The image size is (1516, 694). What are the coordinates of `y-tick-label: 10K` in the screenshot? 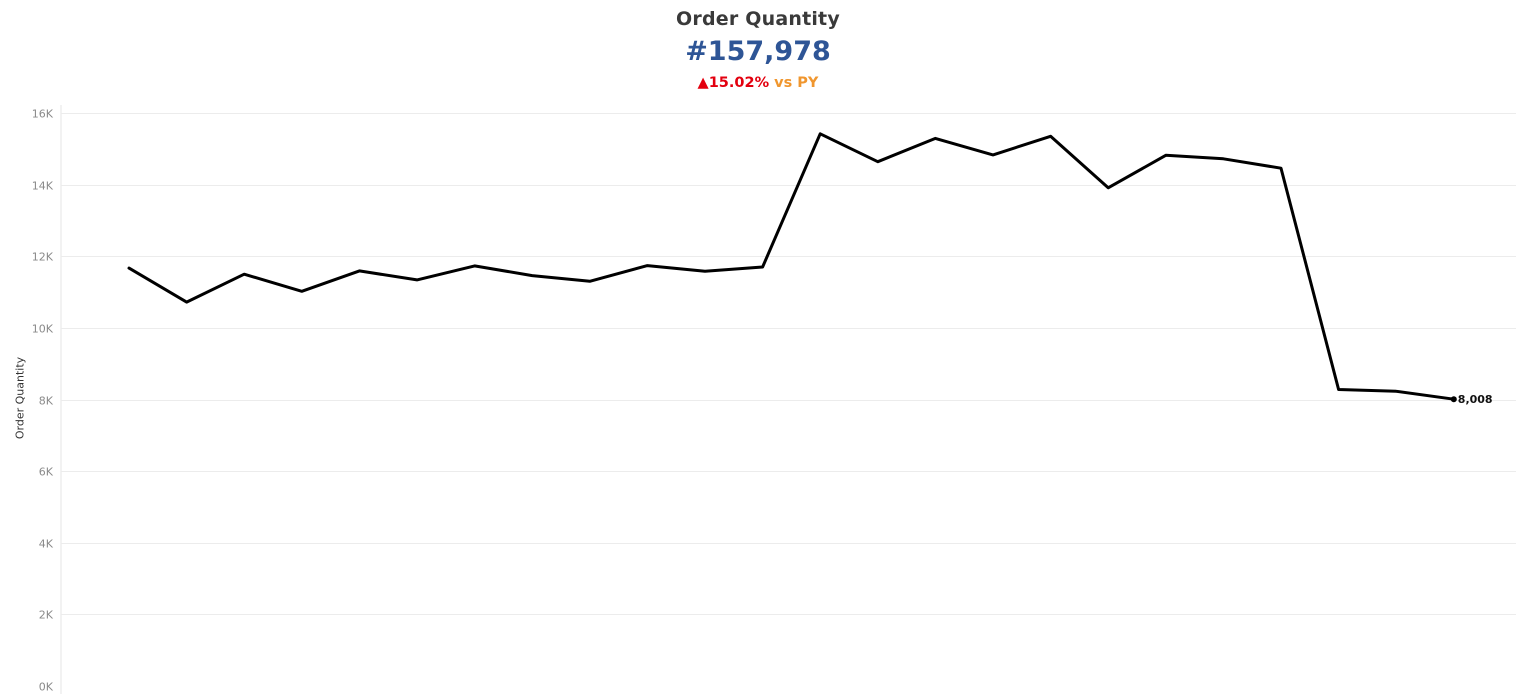 It's located at (43, 329).